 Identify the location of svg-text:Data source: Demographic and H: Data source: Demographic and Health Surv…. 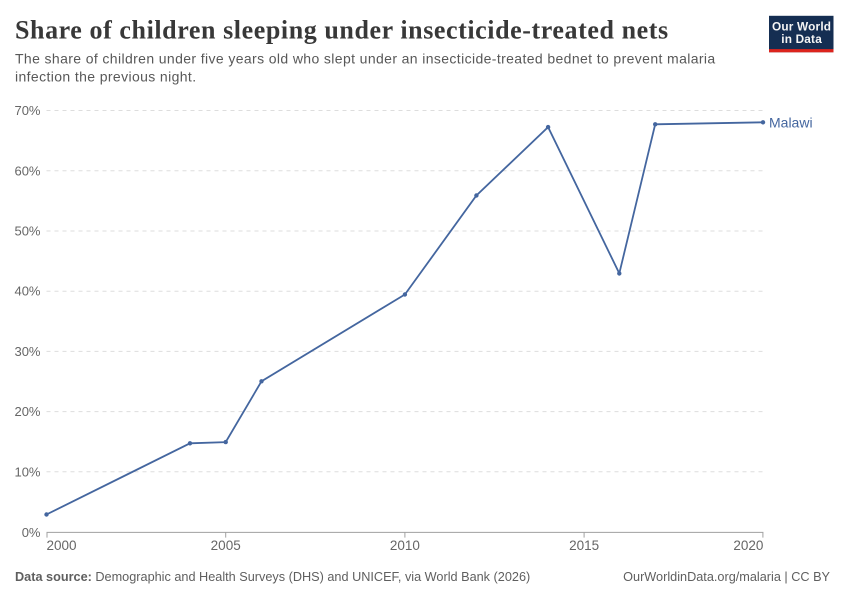
(272, 577).